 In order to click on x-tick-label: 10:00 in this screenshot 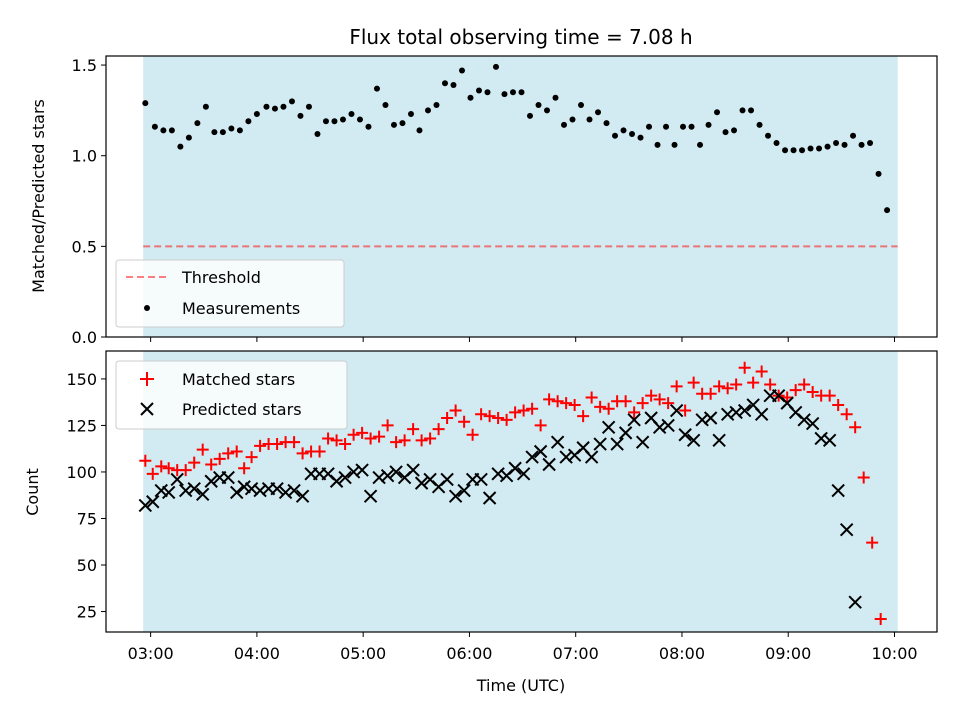, I will do `click(894, 653)`.